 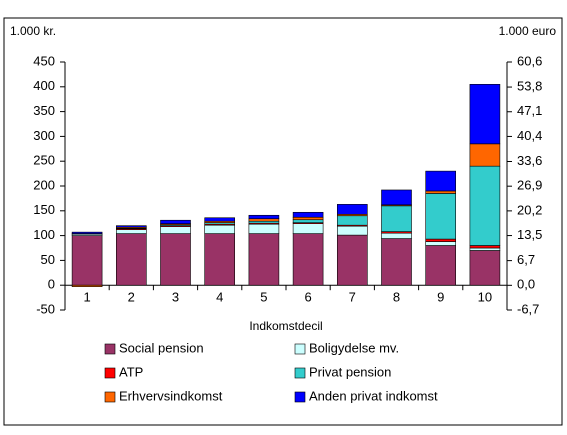 What do you see at coordinates (529, 85) in the screenshot?
I see `y2-tick-label: 53,8` at bounding box center [529, 85].